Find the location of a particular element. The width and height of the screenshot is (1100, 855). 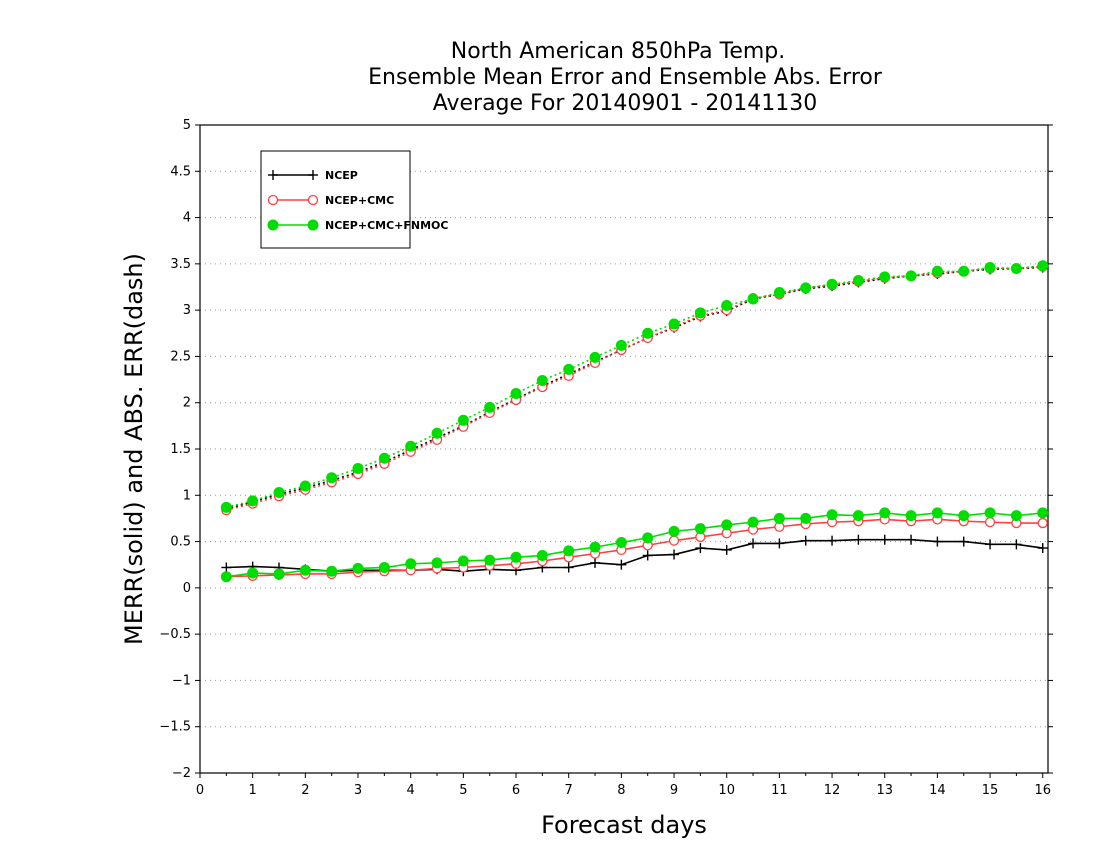

y-tick-label: 0 is located at coordinates (187, 588).